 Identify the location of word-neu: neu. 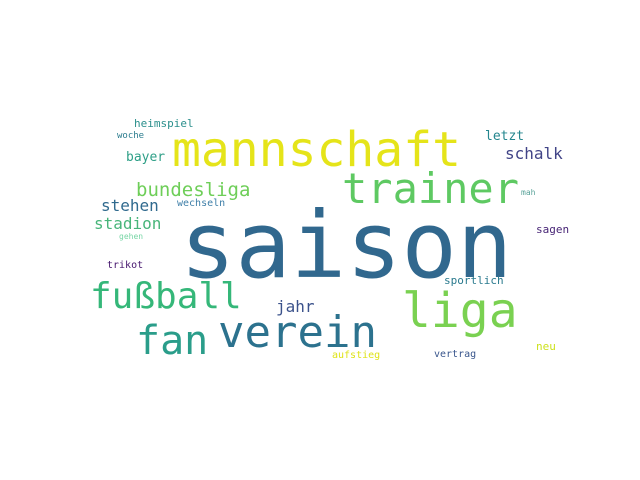
(546, 346).